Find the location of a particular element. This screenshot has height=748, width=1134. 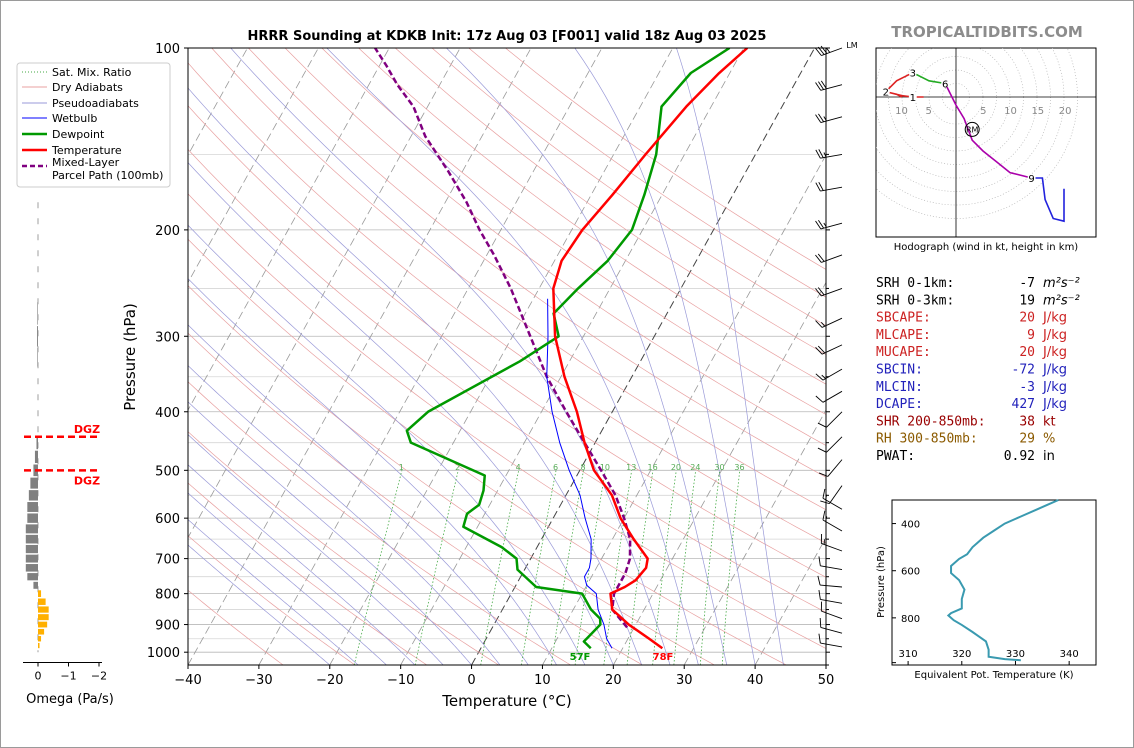

parameter-row: SHR 200-850mb: 38 kt is located at coordinates (966, 421).